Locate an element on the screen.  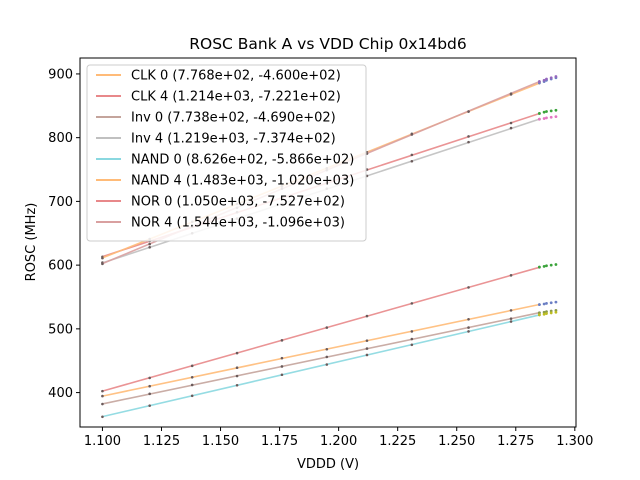
x-tick-label: 1.100 is located at coordinates (102, 441).